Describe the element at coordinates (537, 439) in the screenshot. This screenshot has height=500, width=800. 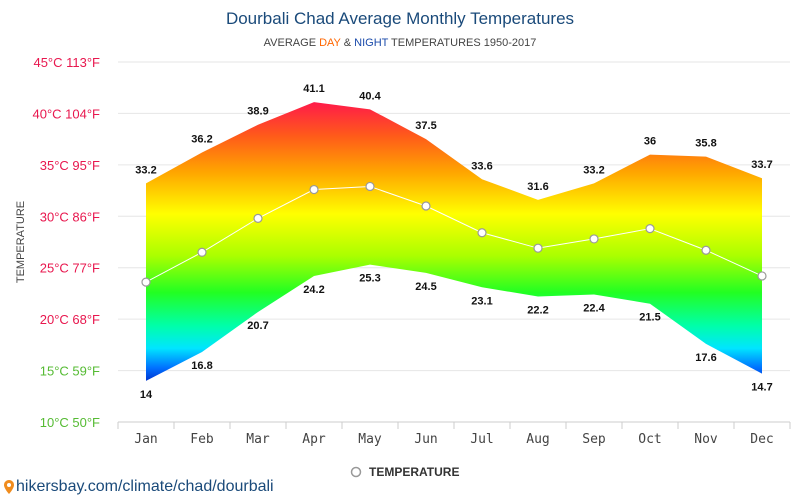
I see `x-tick-label: Aug` at that location.